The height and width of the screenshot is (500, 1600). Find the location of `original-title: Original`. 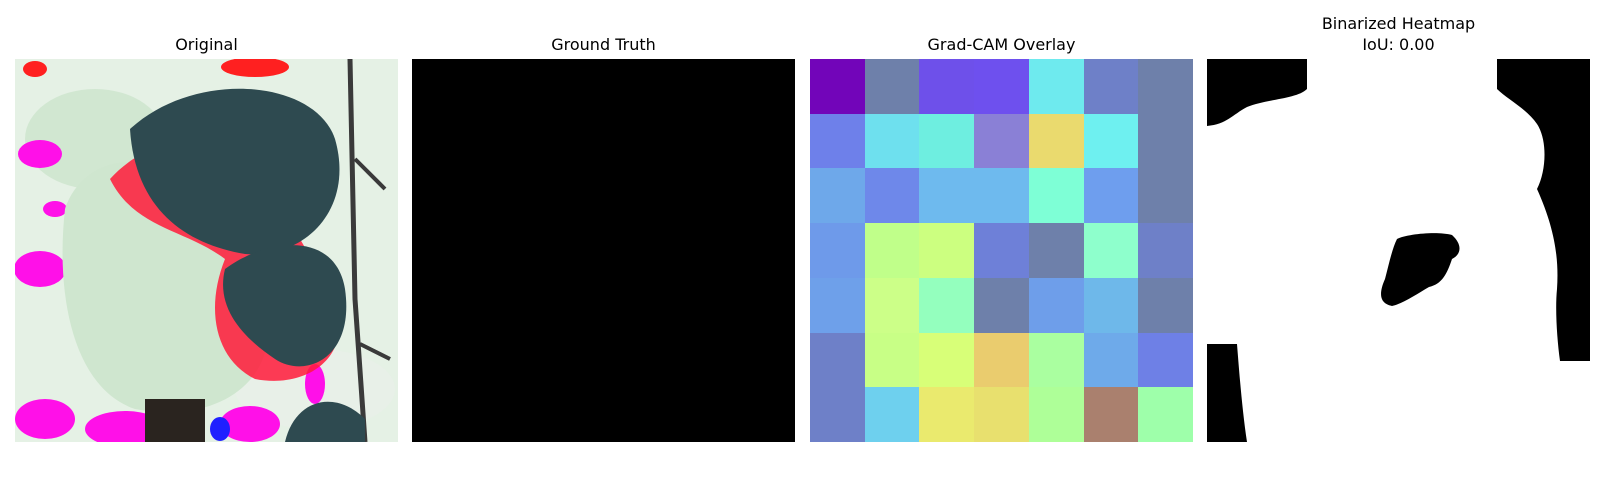

original-title: Original is located at coordinates (206, 44).